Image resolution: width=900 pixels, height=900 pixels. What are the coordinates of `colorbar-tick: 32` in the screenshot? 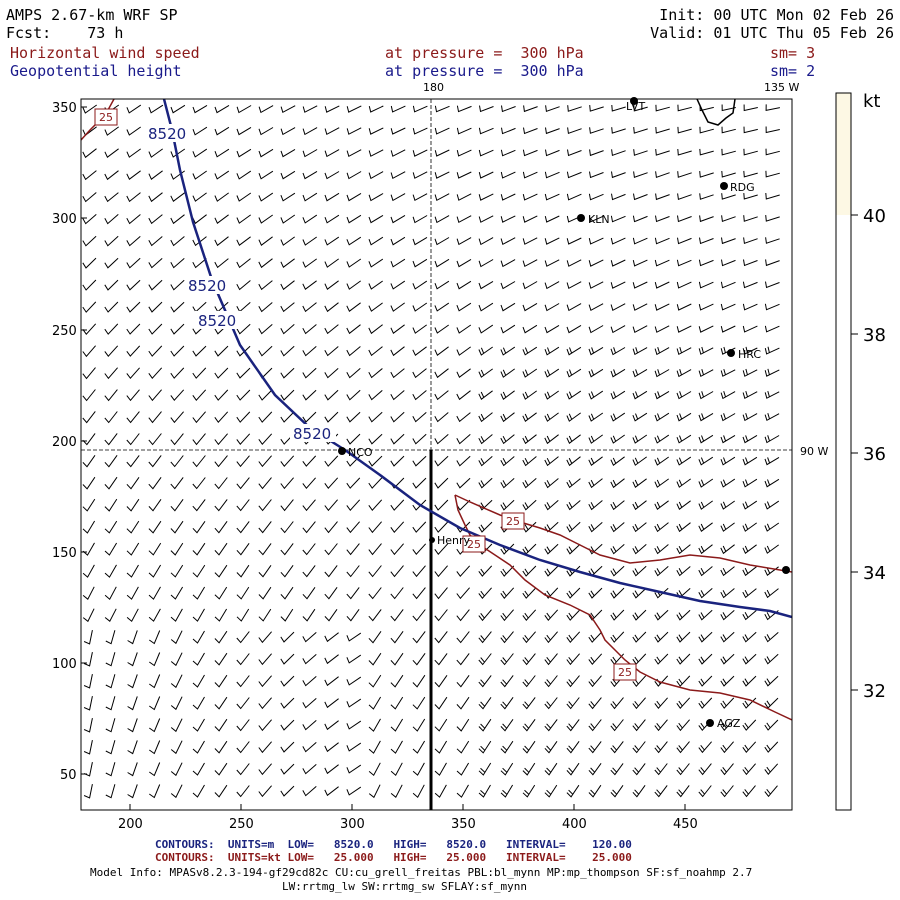 It's located at (874, 691).